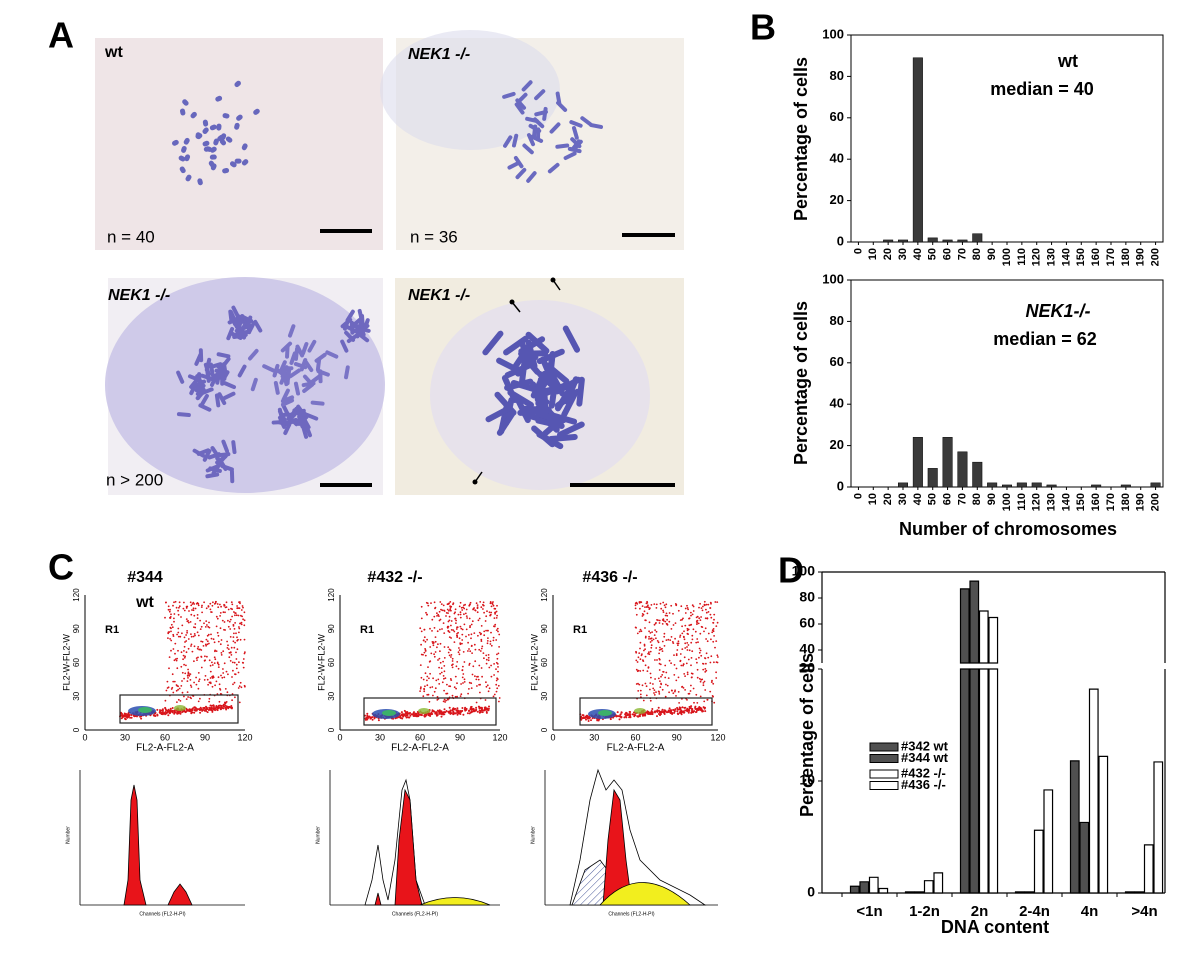 The image size is (1200, 959). I want to click on histogram-y-title: Number, so click(68, 835).